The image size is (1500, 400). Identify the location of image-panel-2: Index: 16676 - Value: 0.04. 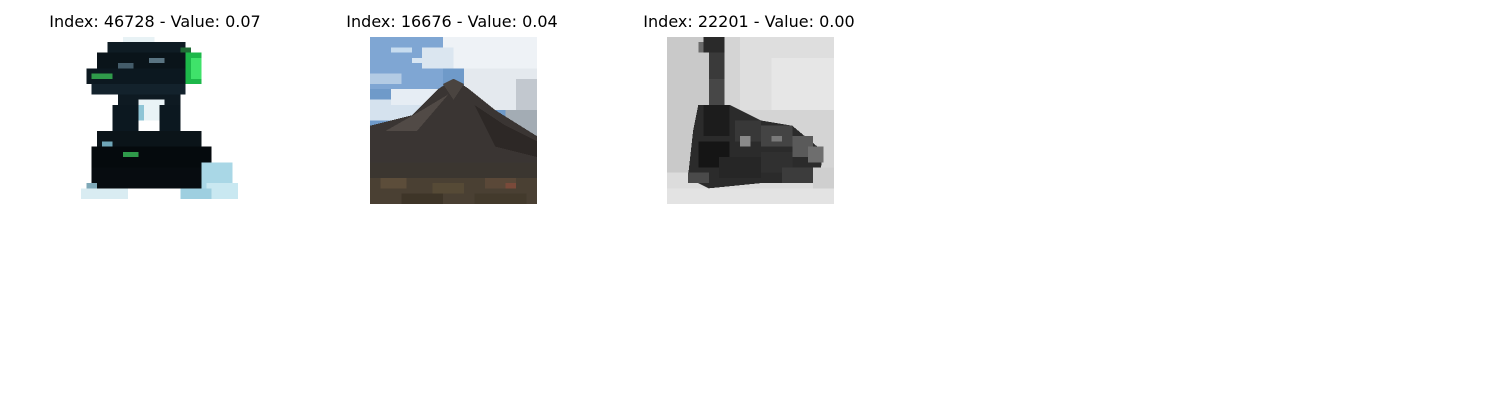
(452, 105).